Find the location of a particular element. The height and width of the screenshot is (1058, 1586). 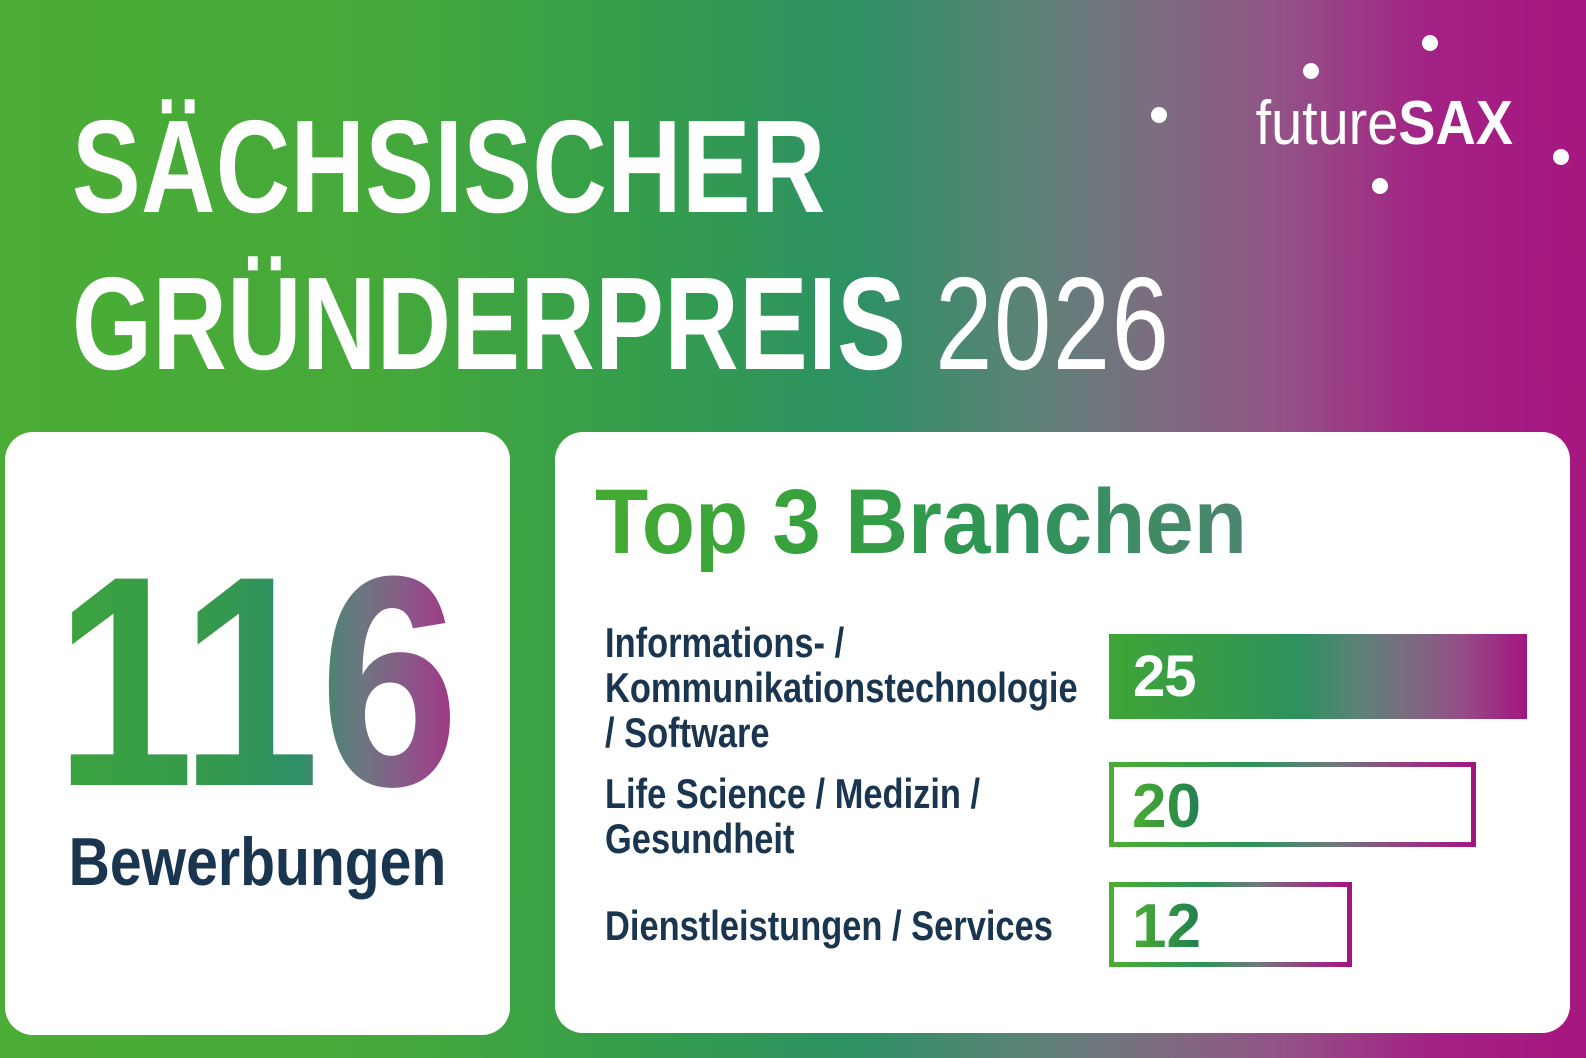

bar-value: 12 is located at coordinates (1166, 926).